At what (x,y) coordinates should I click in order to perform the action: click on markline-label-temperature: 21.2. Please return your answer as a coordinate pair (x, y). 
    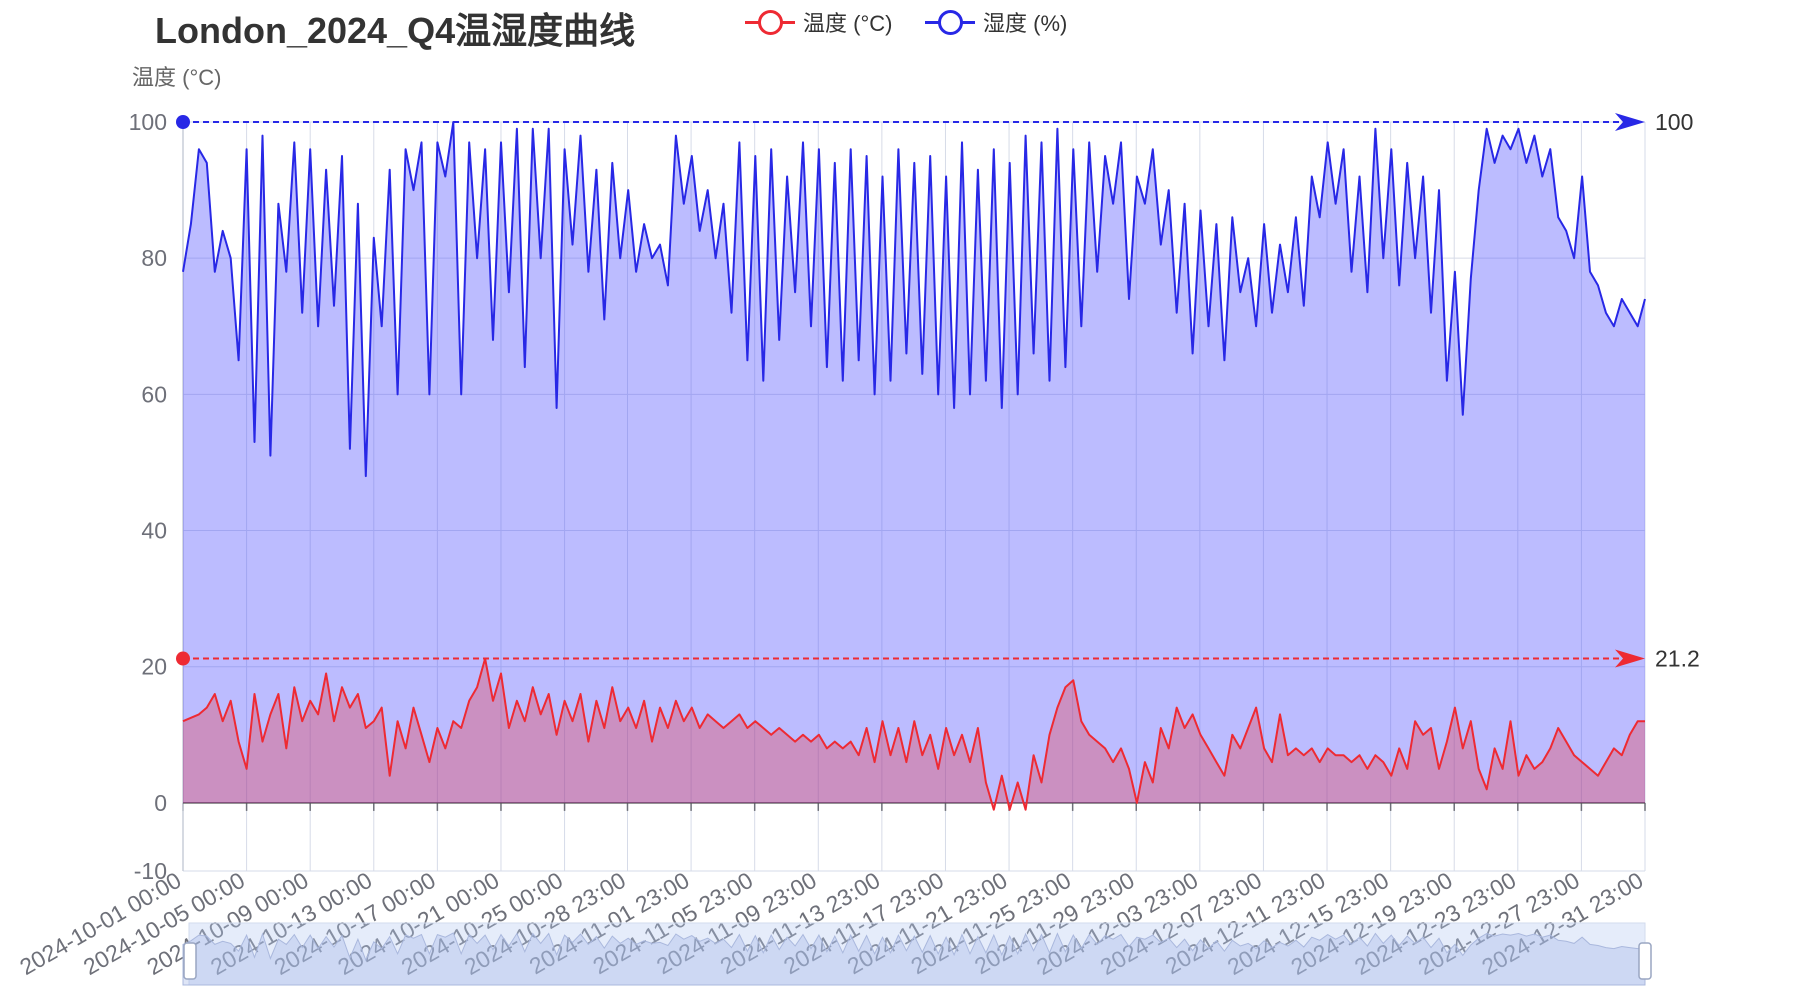
    Looking at the image, I should click on (1677, 659).